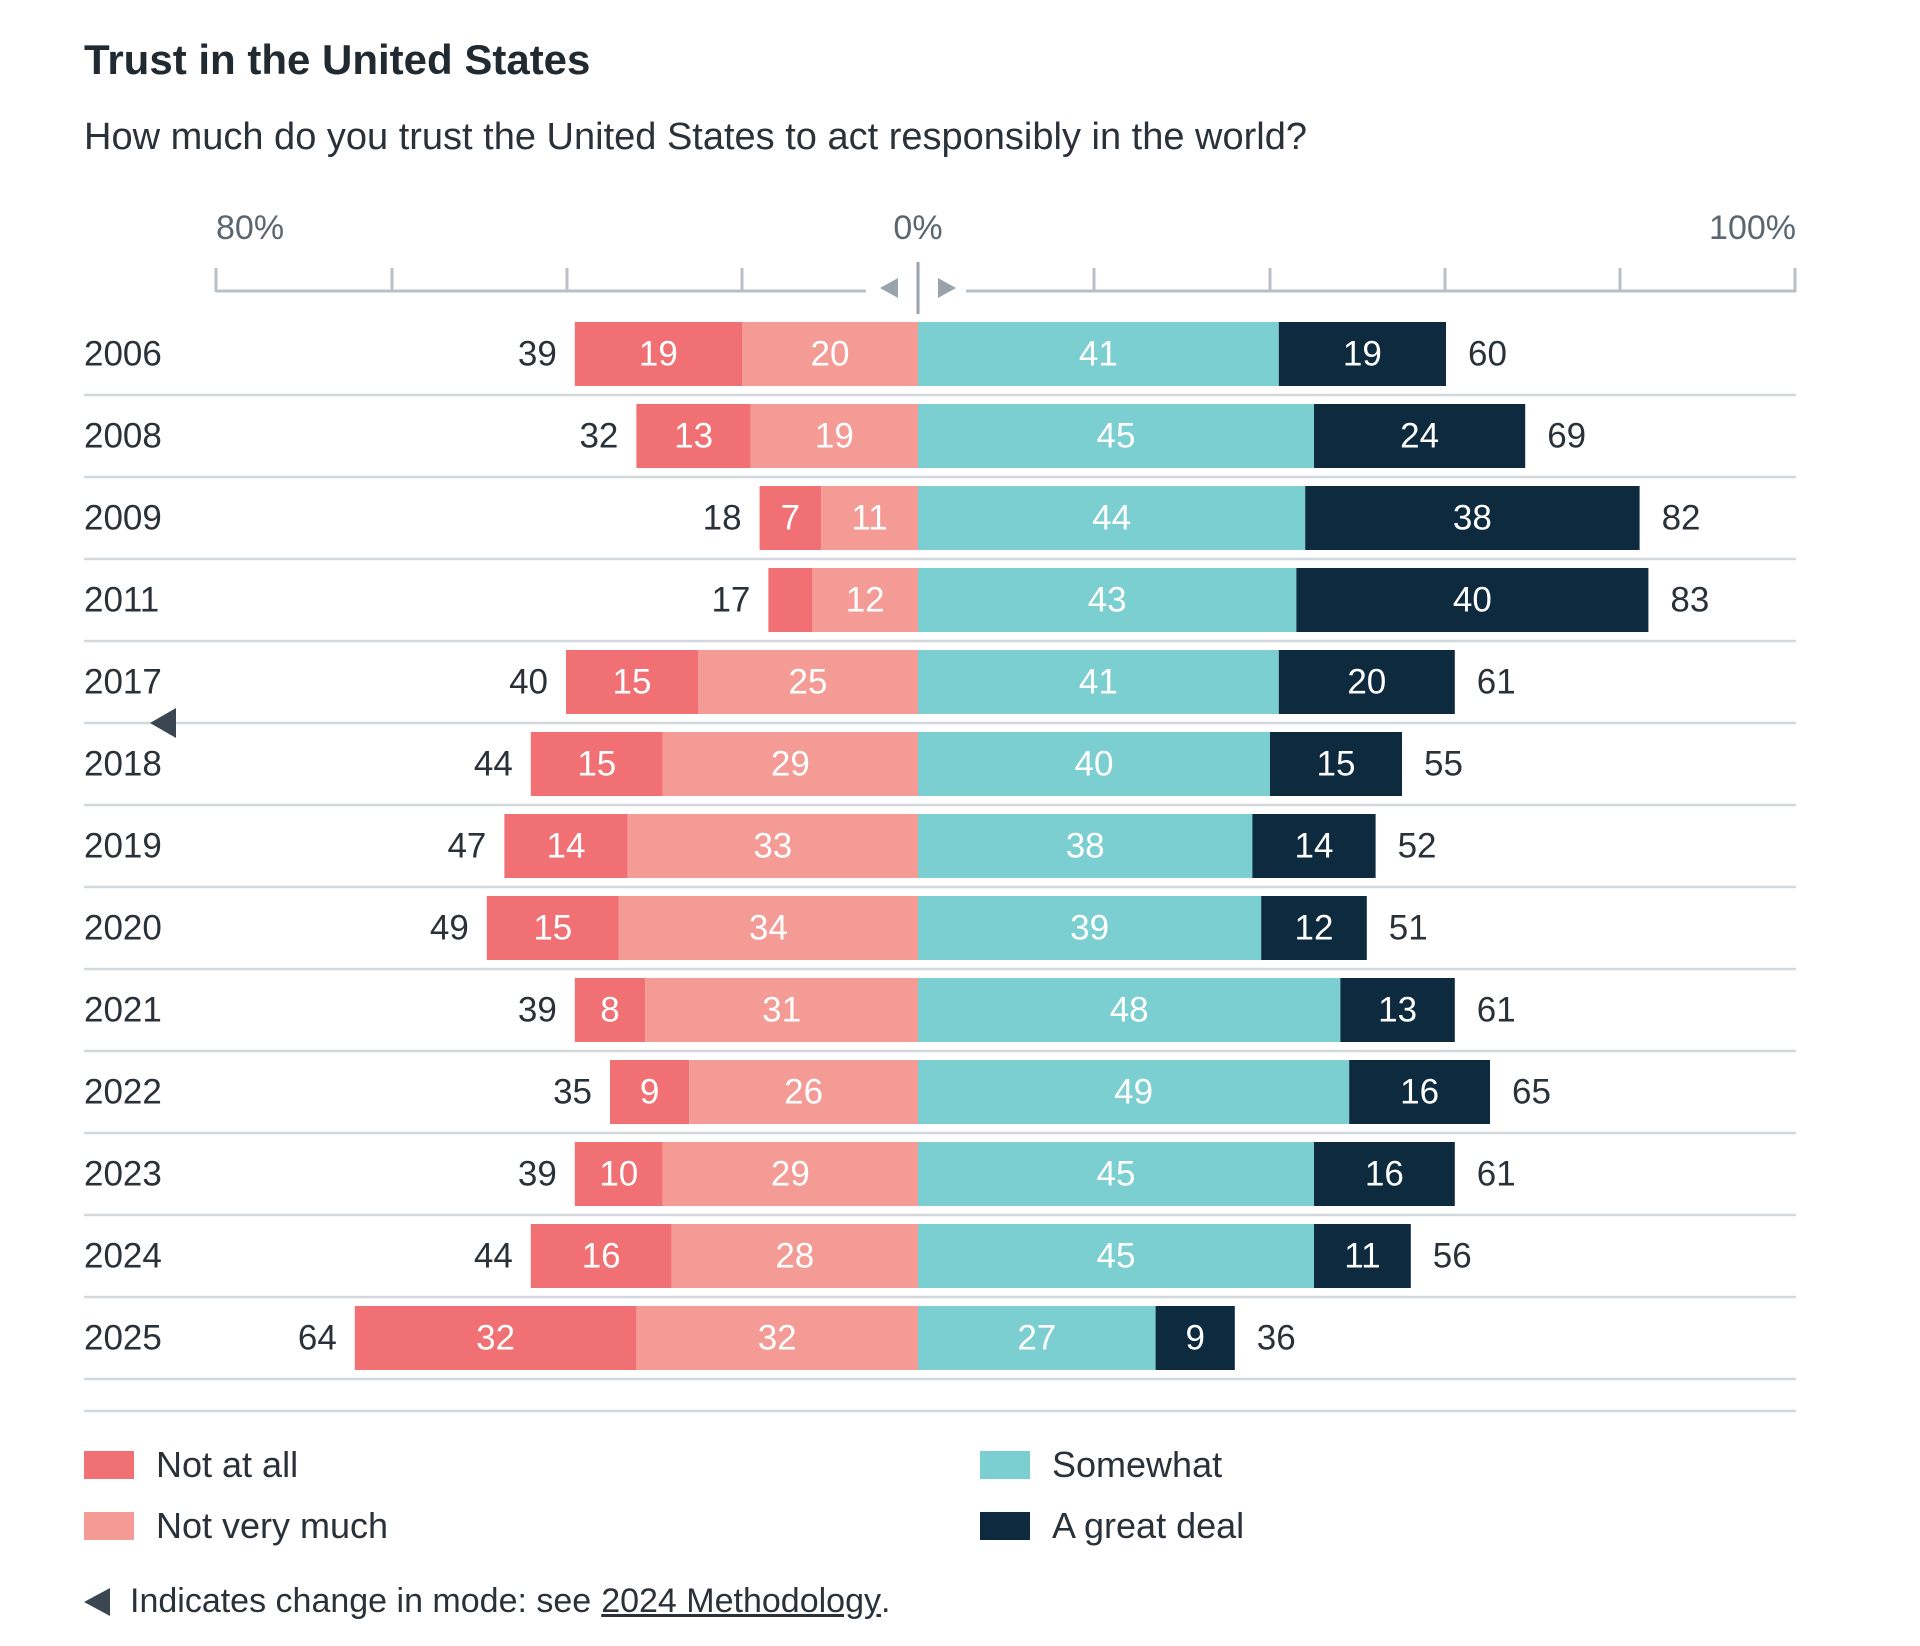 The height and width of the screenshot is (1646, 1920). I want to click on bar-label-not-at-all-2022: 9, so click(649, 1092).